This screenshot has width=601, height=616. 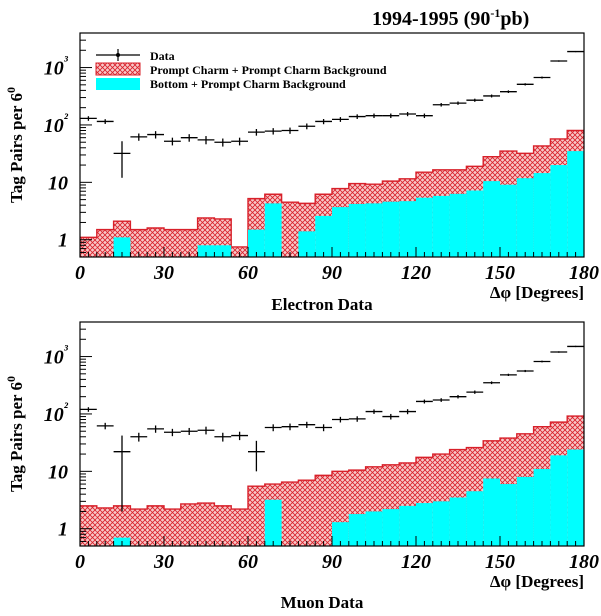 What do you see at coordinates (537, 292) in the screenshot?
I see `x-axis-label: Δφ [Degrees]` at bounding box center [537, 292].